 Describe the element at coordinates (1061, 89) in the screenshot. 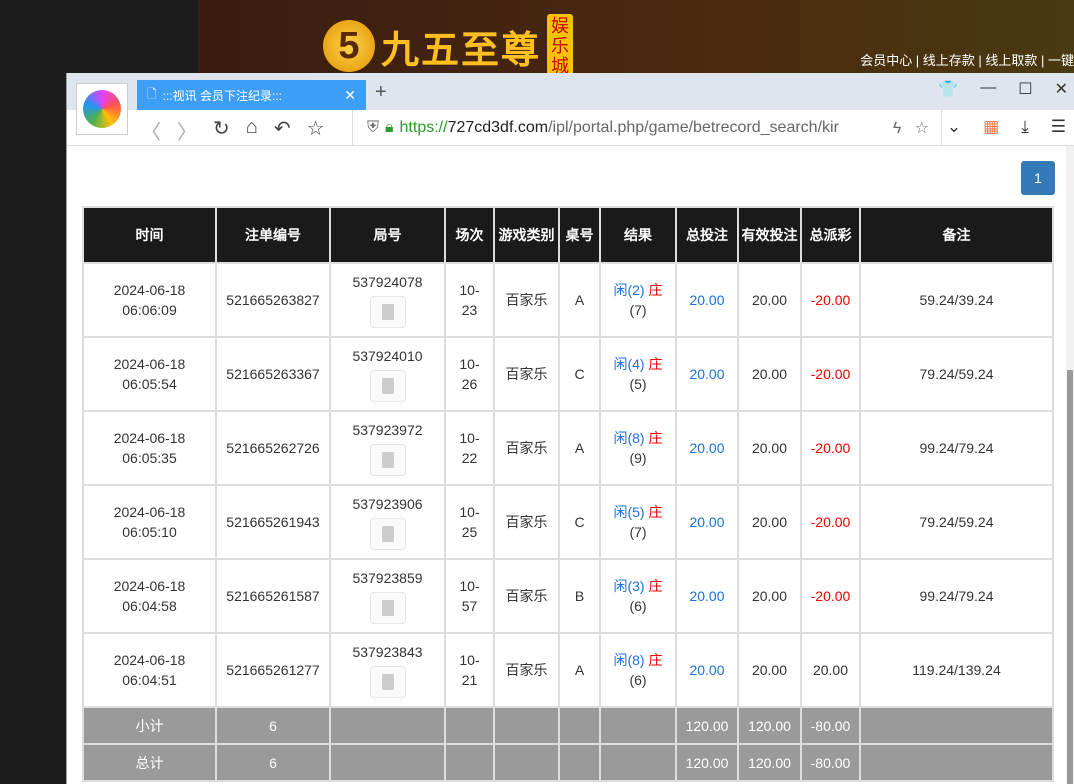

I see `close-window-button: ✕` at that location.